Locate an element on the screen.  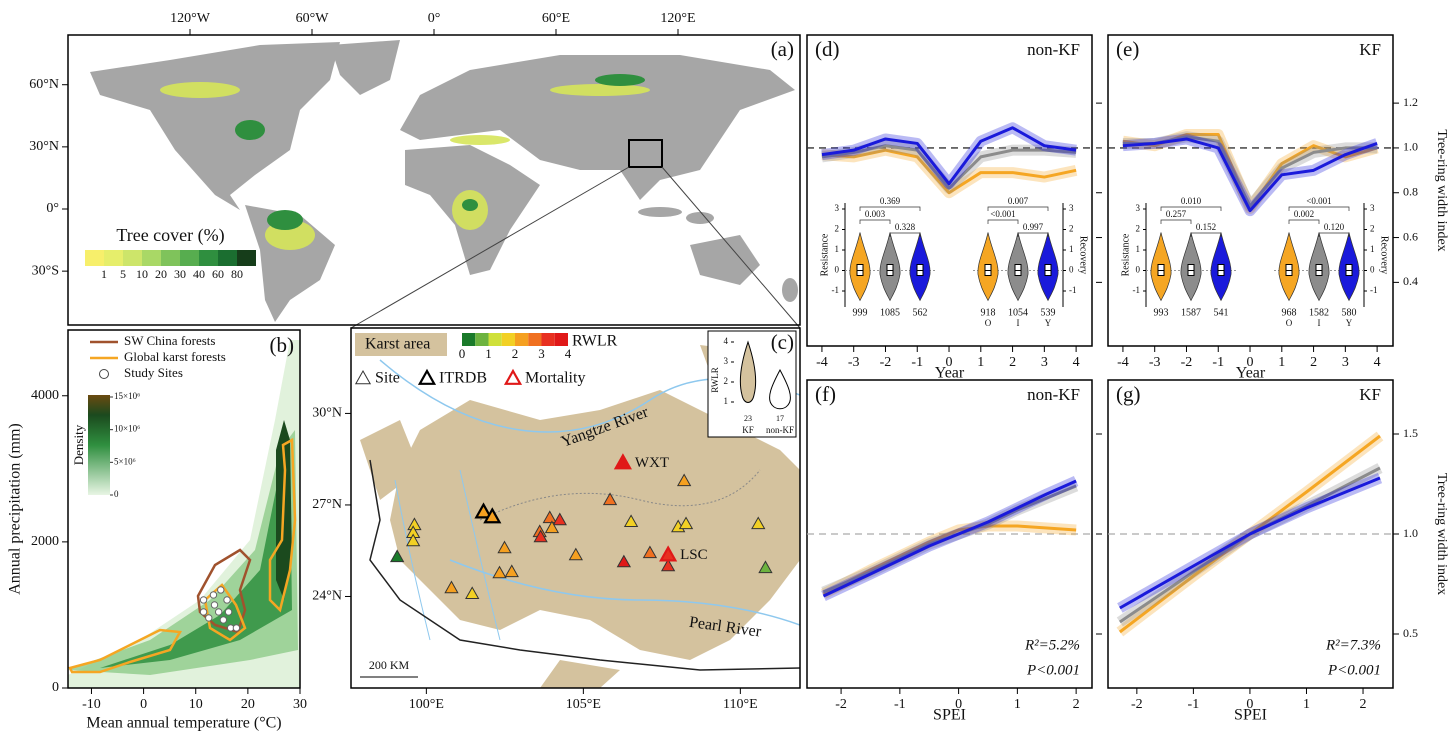
y-tick-label: 0.6 is located at coordinates (1410, 236).